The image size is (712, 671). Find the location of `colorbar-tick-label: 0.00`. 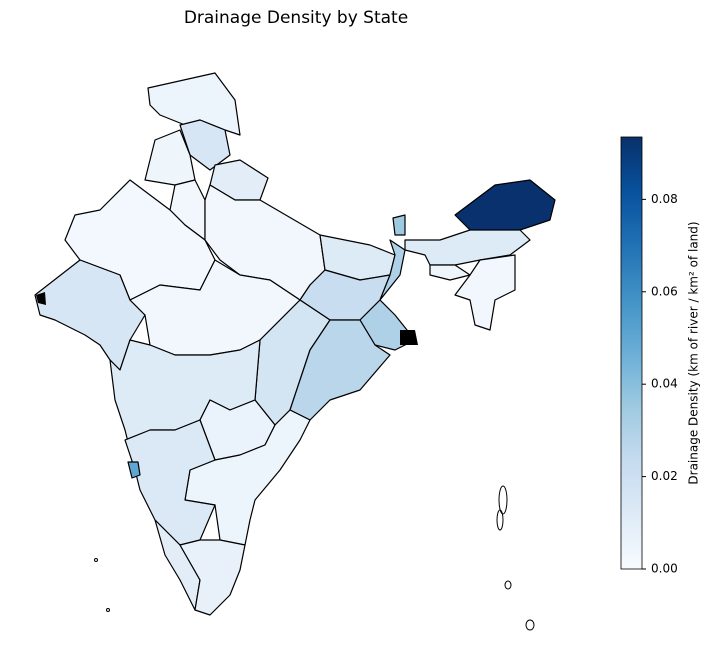

colorbar-tick-label: 0.00 is located at coordinates (664, 569).